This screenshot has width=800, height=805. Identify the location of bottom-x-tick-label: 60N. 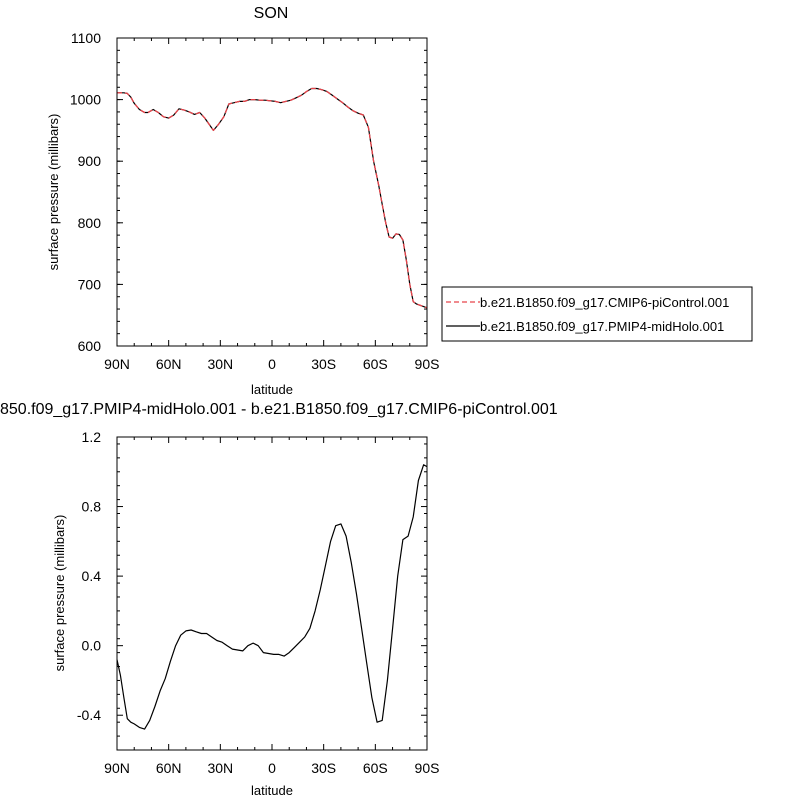
(169, 768).